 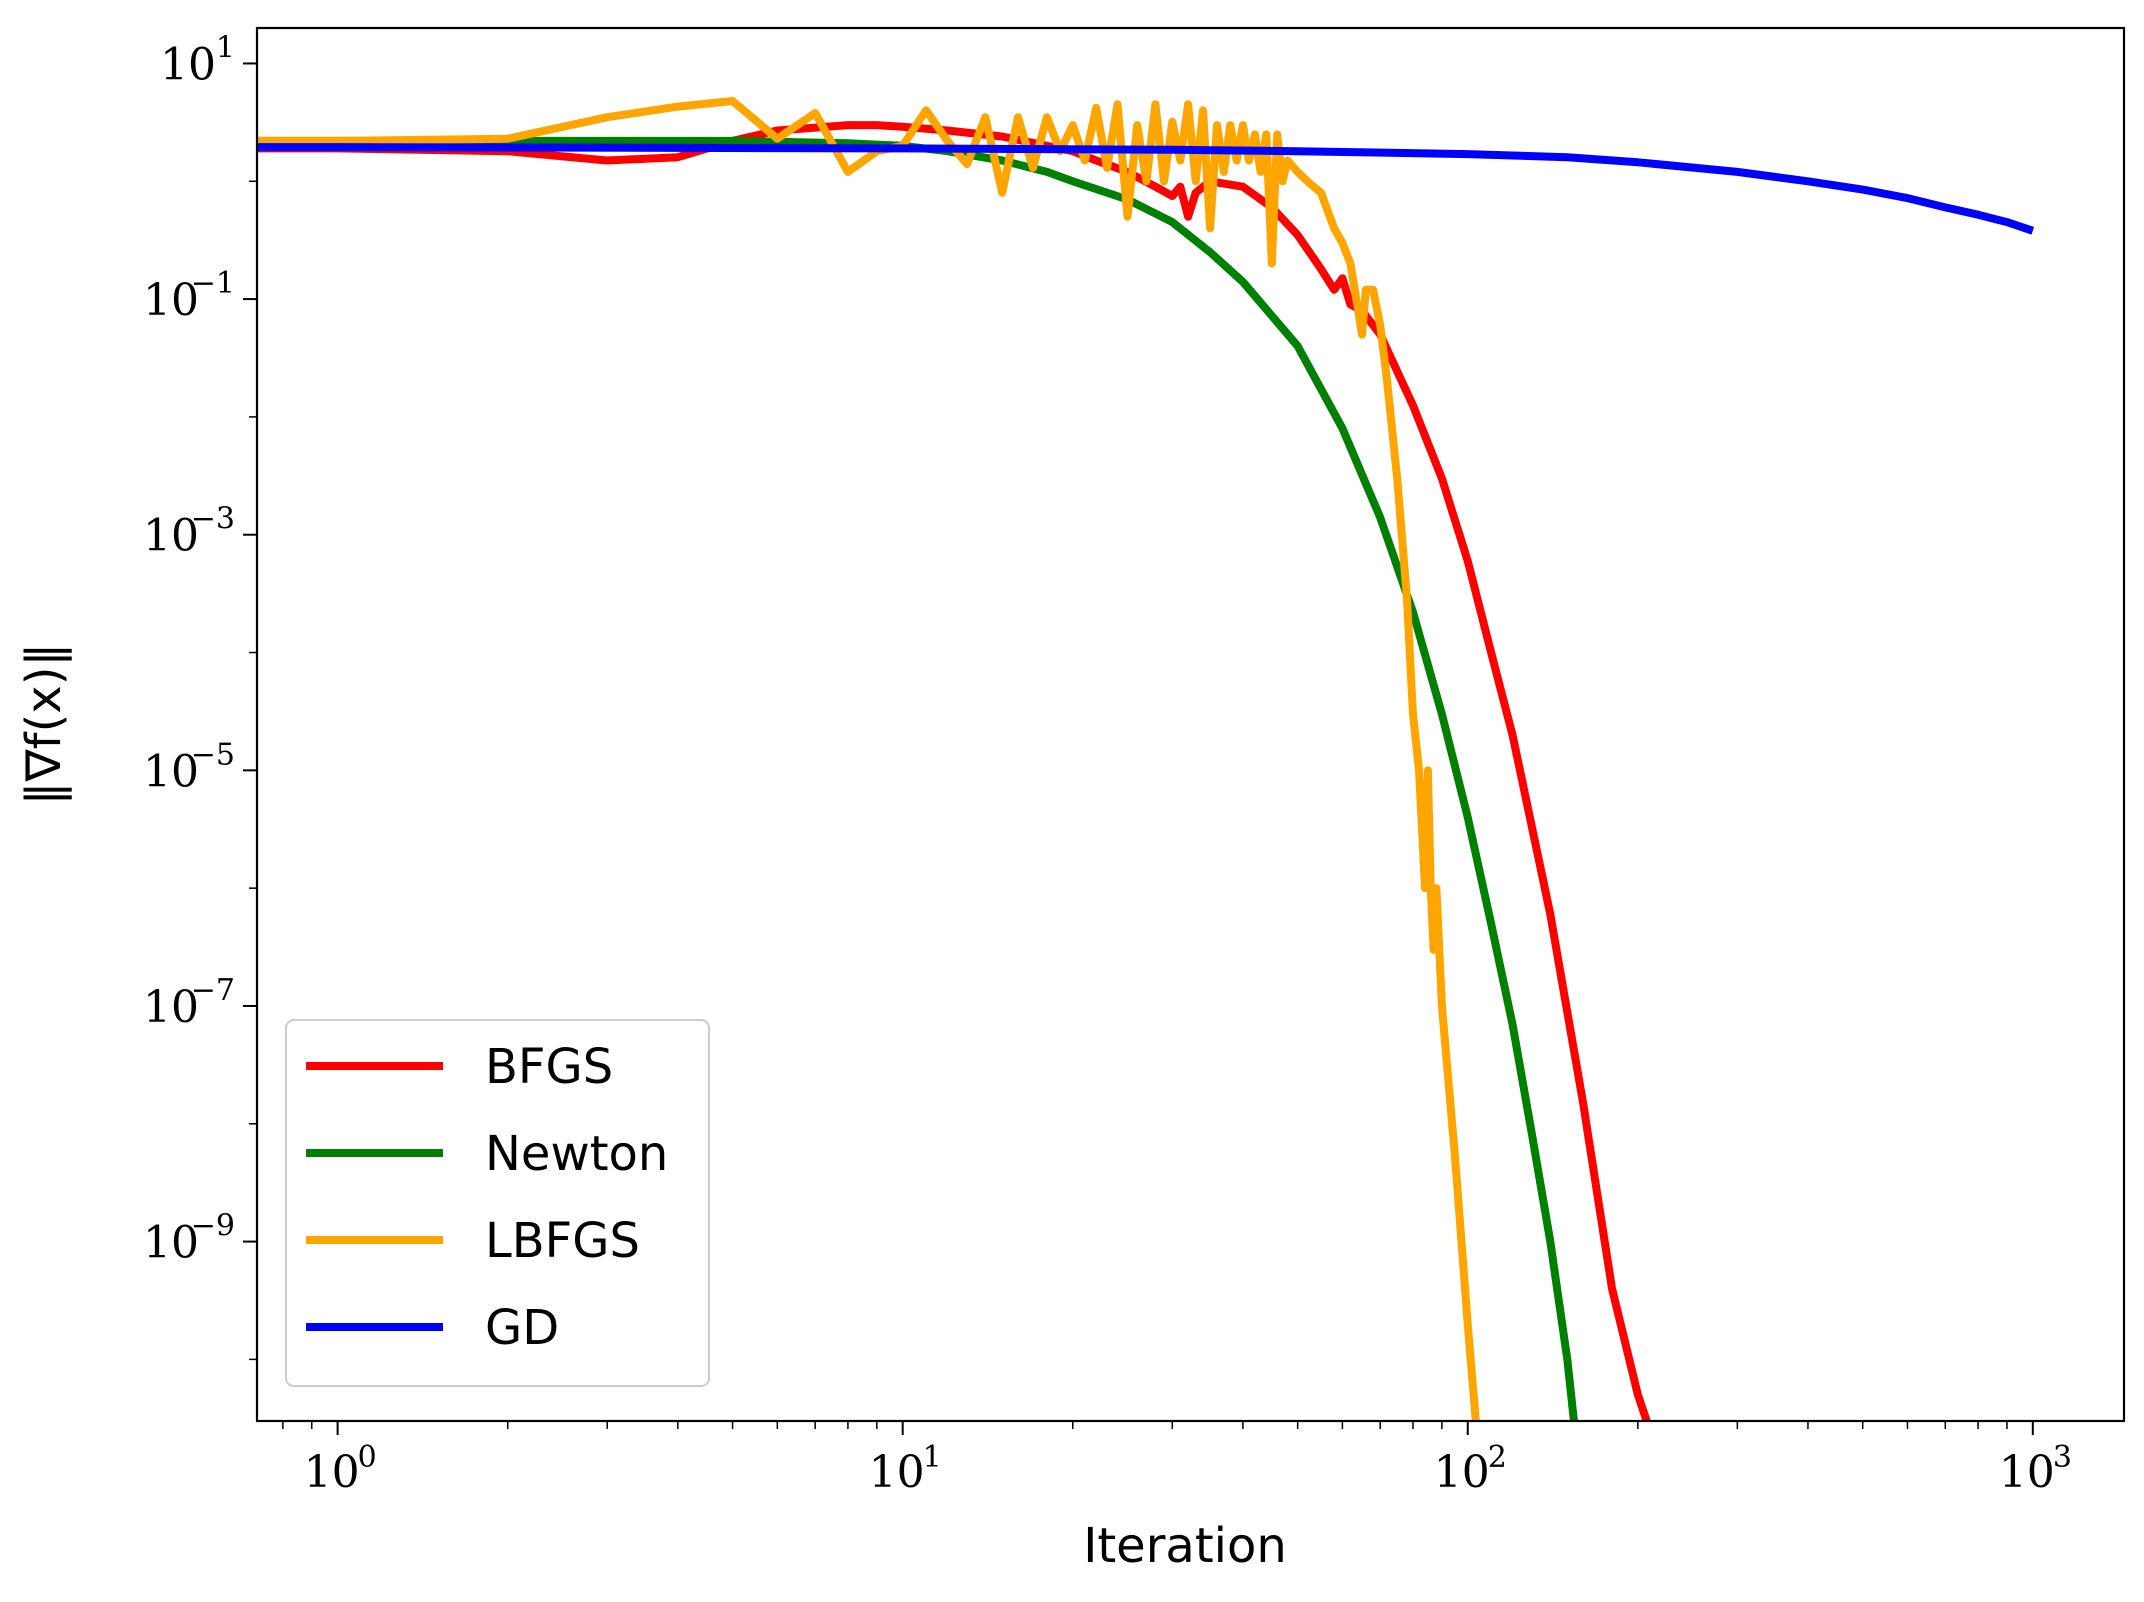 I want to click on y-tick-exponent: −3, so click(x=213, y=519).